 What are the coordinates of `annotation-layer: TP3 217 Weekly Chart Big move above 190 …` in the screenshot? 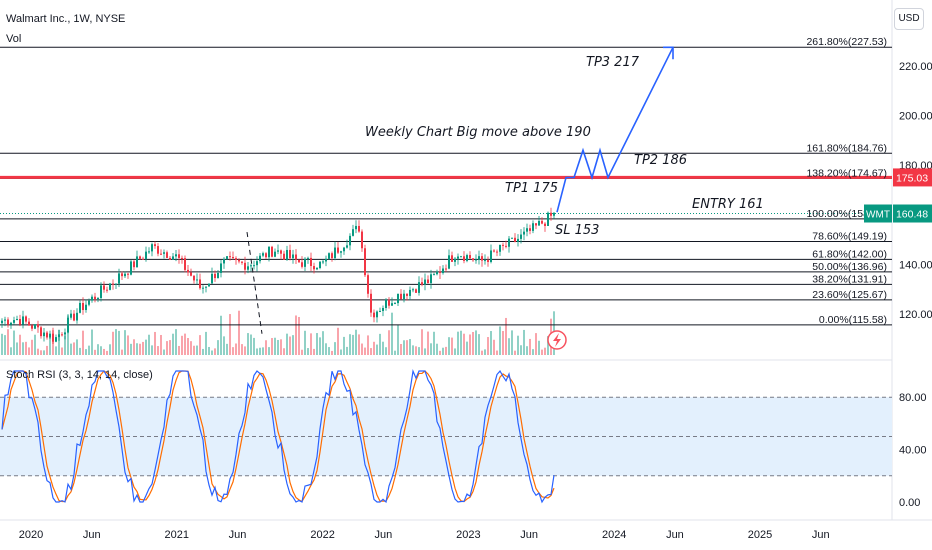 It's located at (564, 146).